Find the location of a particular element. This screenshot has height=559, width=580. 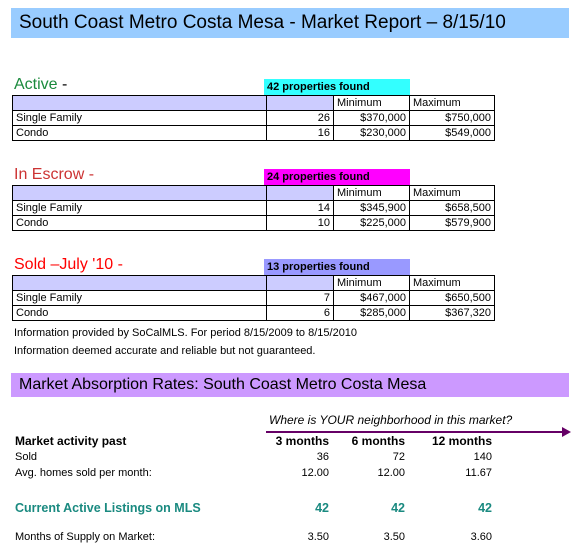

table-row: Single Family 7 $467,000 $650,500 is located at coordinates (253, 298).